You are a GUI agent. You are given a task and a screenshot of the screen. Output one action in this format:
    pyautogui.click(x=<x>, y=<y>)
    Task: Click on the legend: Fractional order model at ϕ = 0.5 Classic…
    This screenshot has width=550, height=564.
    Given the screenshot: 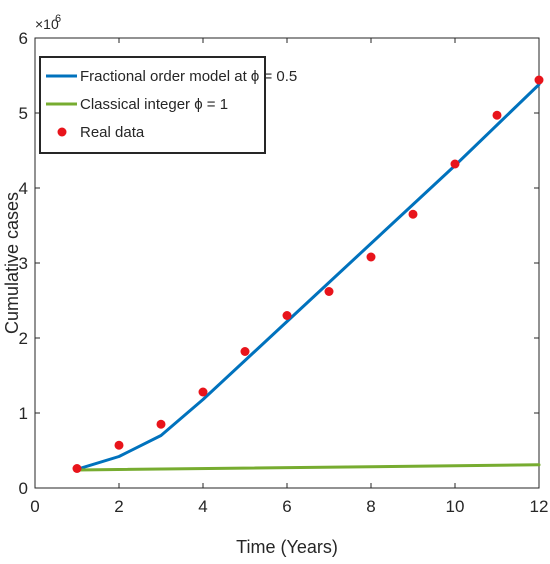 What is the action you would take?
    pyautogui.click(x=168, y=105)
    